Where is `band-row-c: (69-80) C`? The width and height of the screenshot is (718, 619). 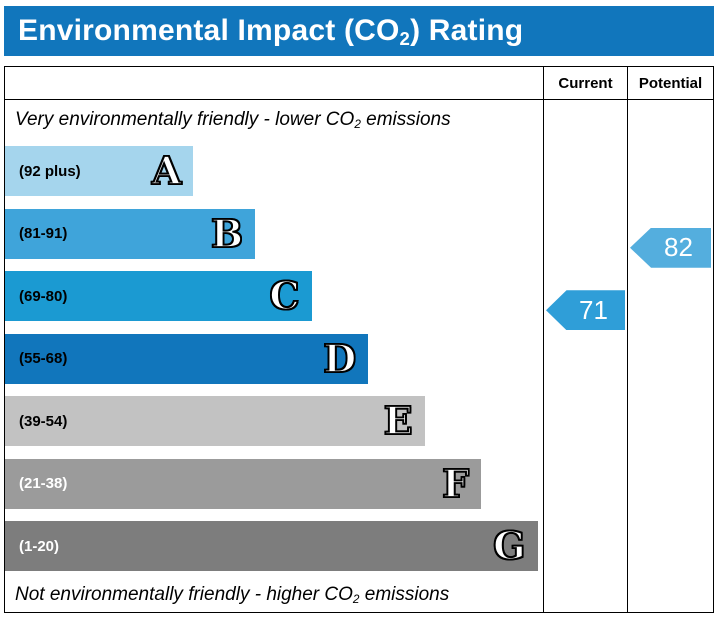
band-row-c: (69-80) C is located at coordinates (274, 296).